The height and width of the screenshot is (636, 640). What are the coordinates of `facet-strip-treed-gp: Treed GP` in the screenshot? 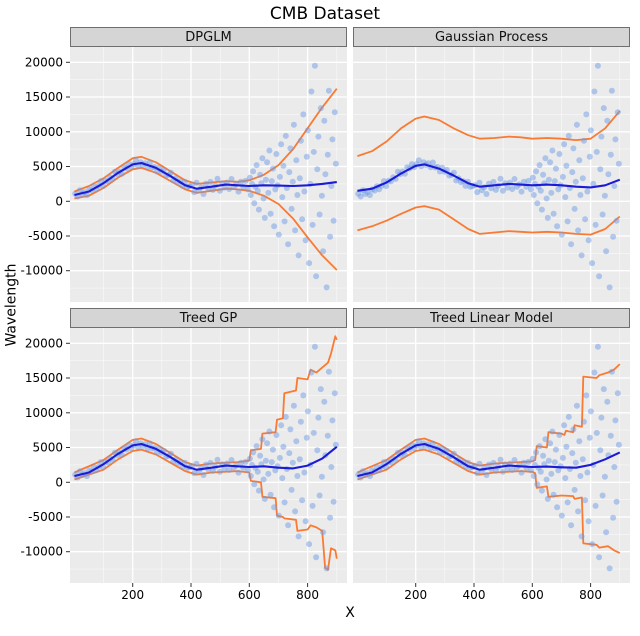 It's located at (208, 318).